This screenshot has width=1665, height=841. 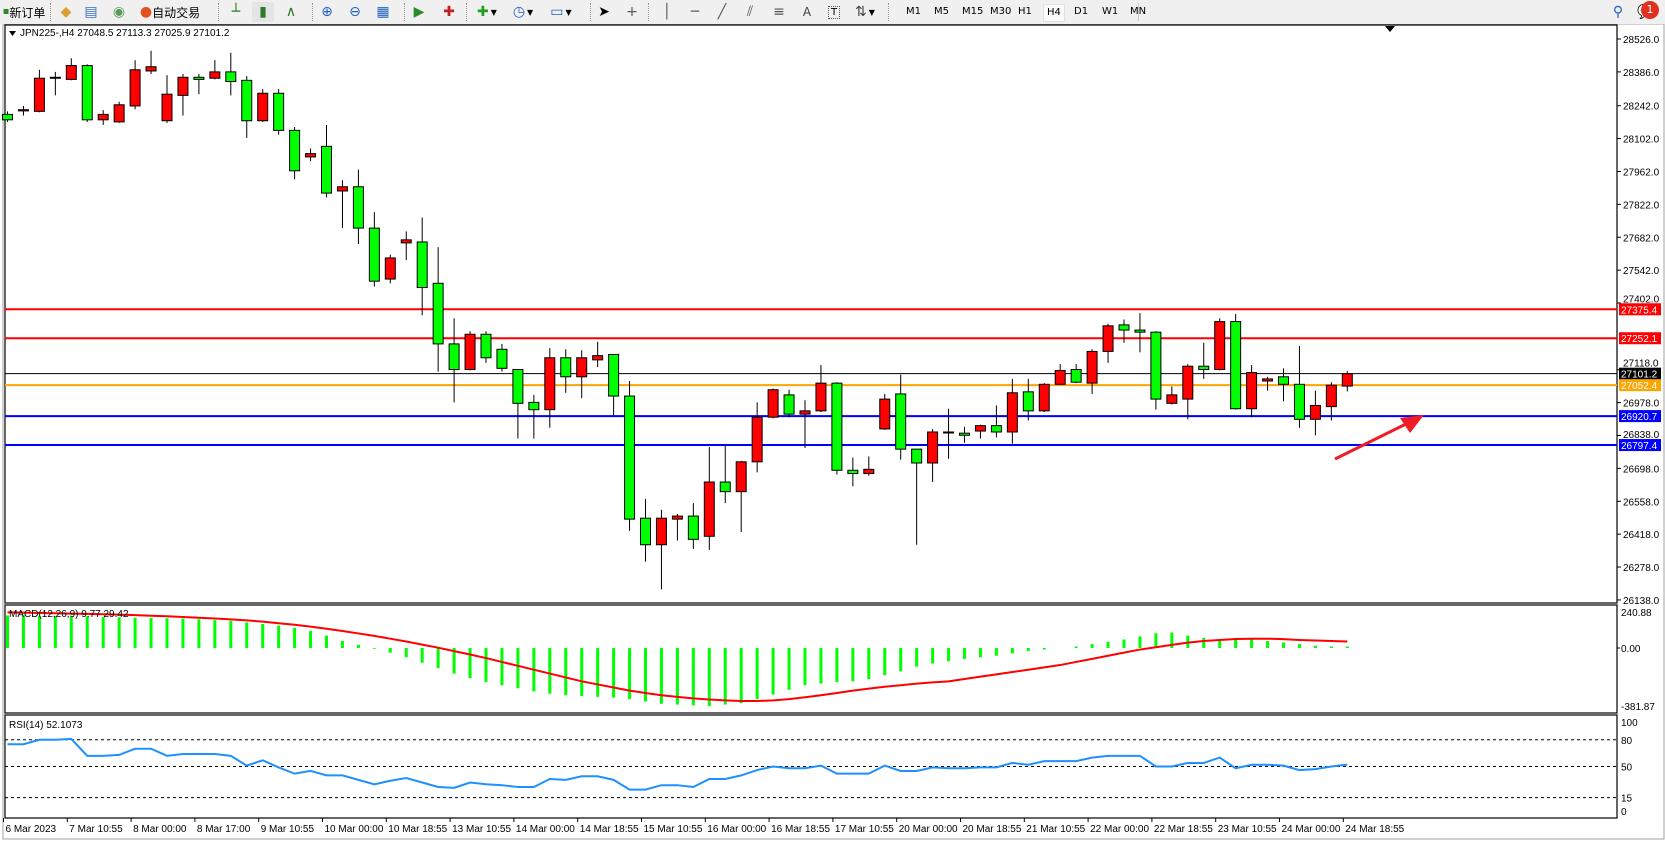 I want to click on price-line-label: 27101.2, so click(x=1639, y=375).